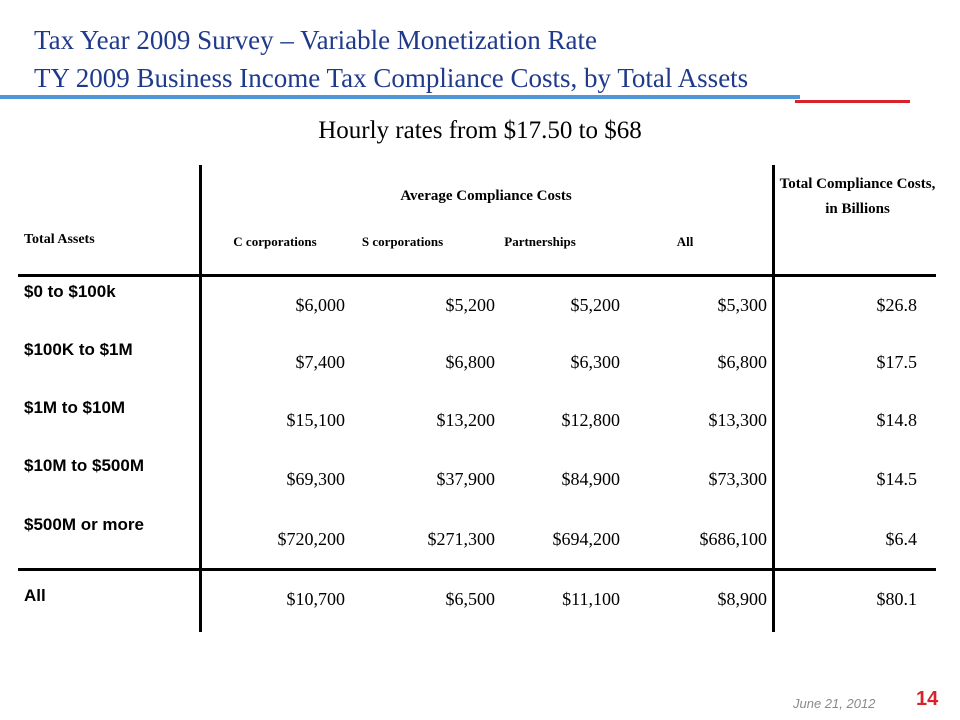  I want to click on table-cell-c-corporations: $10,700, so click(316, 599).